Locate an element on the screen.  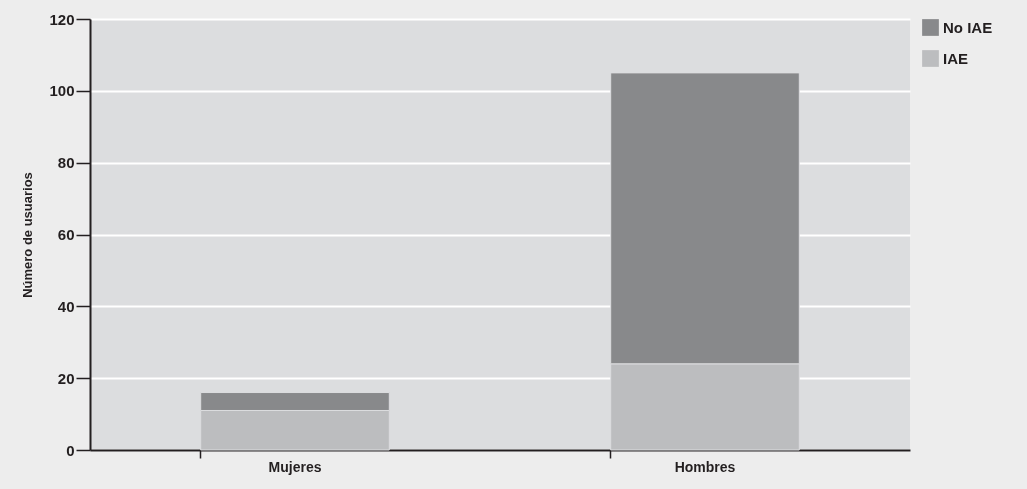
y-tick-label: 80 is located at coordinates (66, 163).